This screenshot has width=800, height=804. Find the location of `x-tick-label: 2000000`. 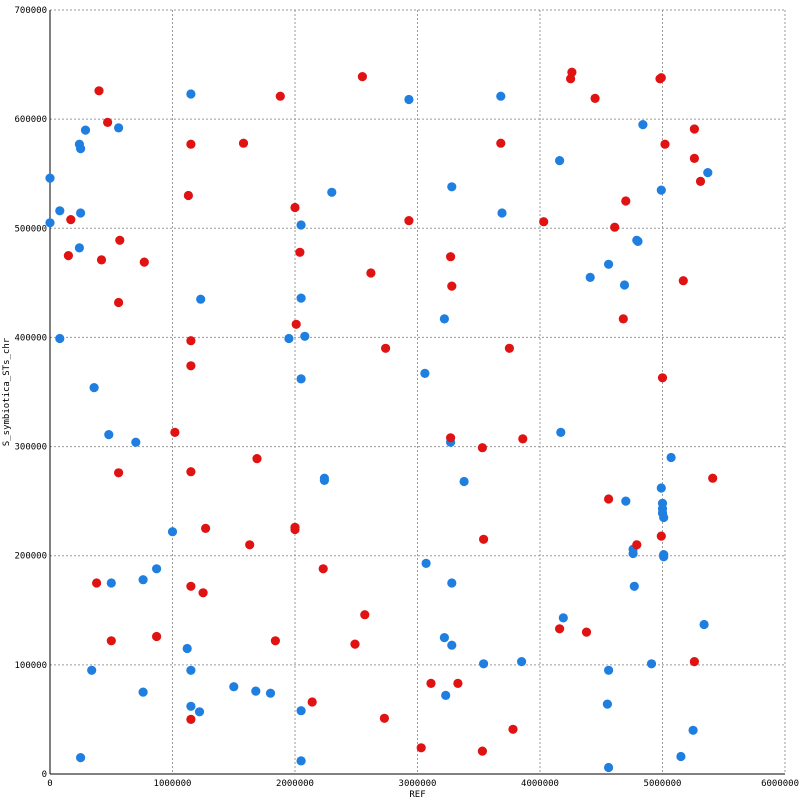

x-tick-label: 2000000 is located at coordinates (295, 784).